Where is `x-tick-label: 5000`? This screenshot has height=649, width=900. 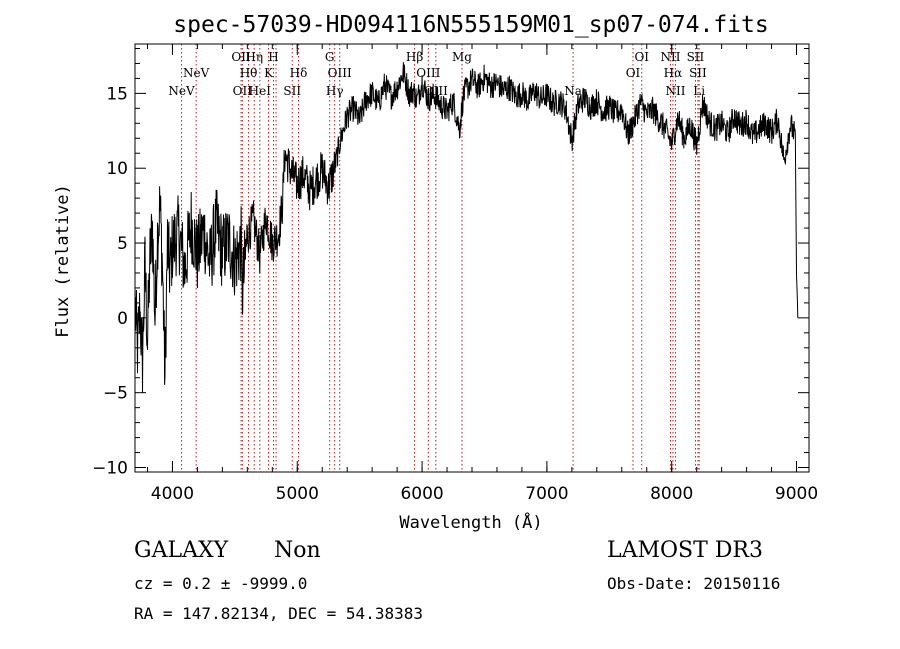 x-tick-label: 5000 is located at coordinates (297, 494).